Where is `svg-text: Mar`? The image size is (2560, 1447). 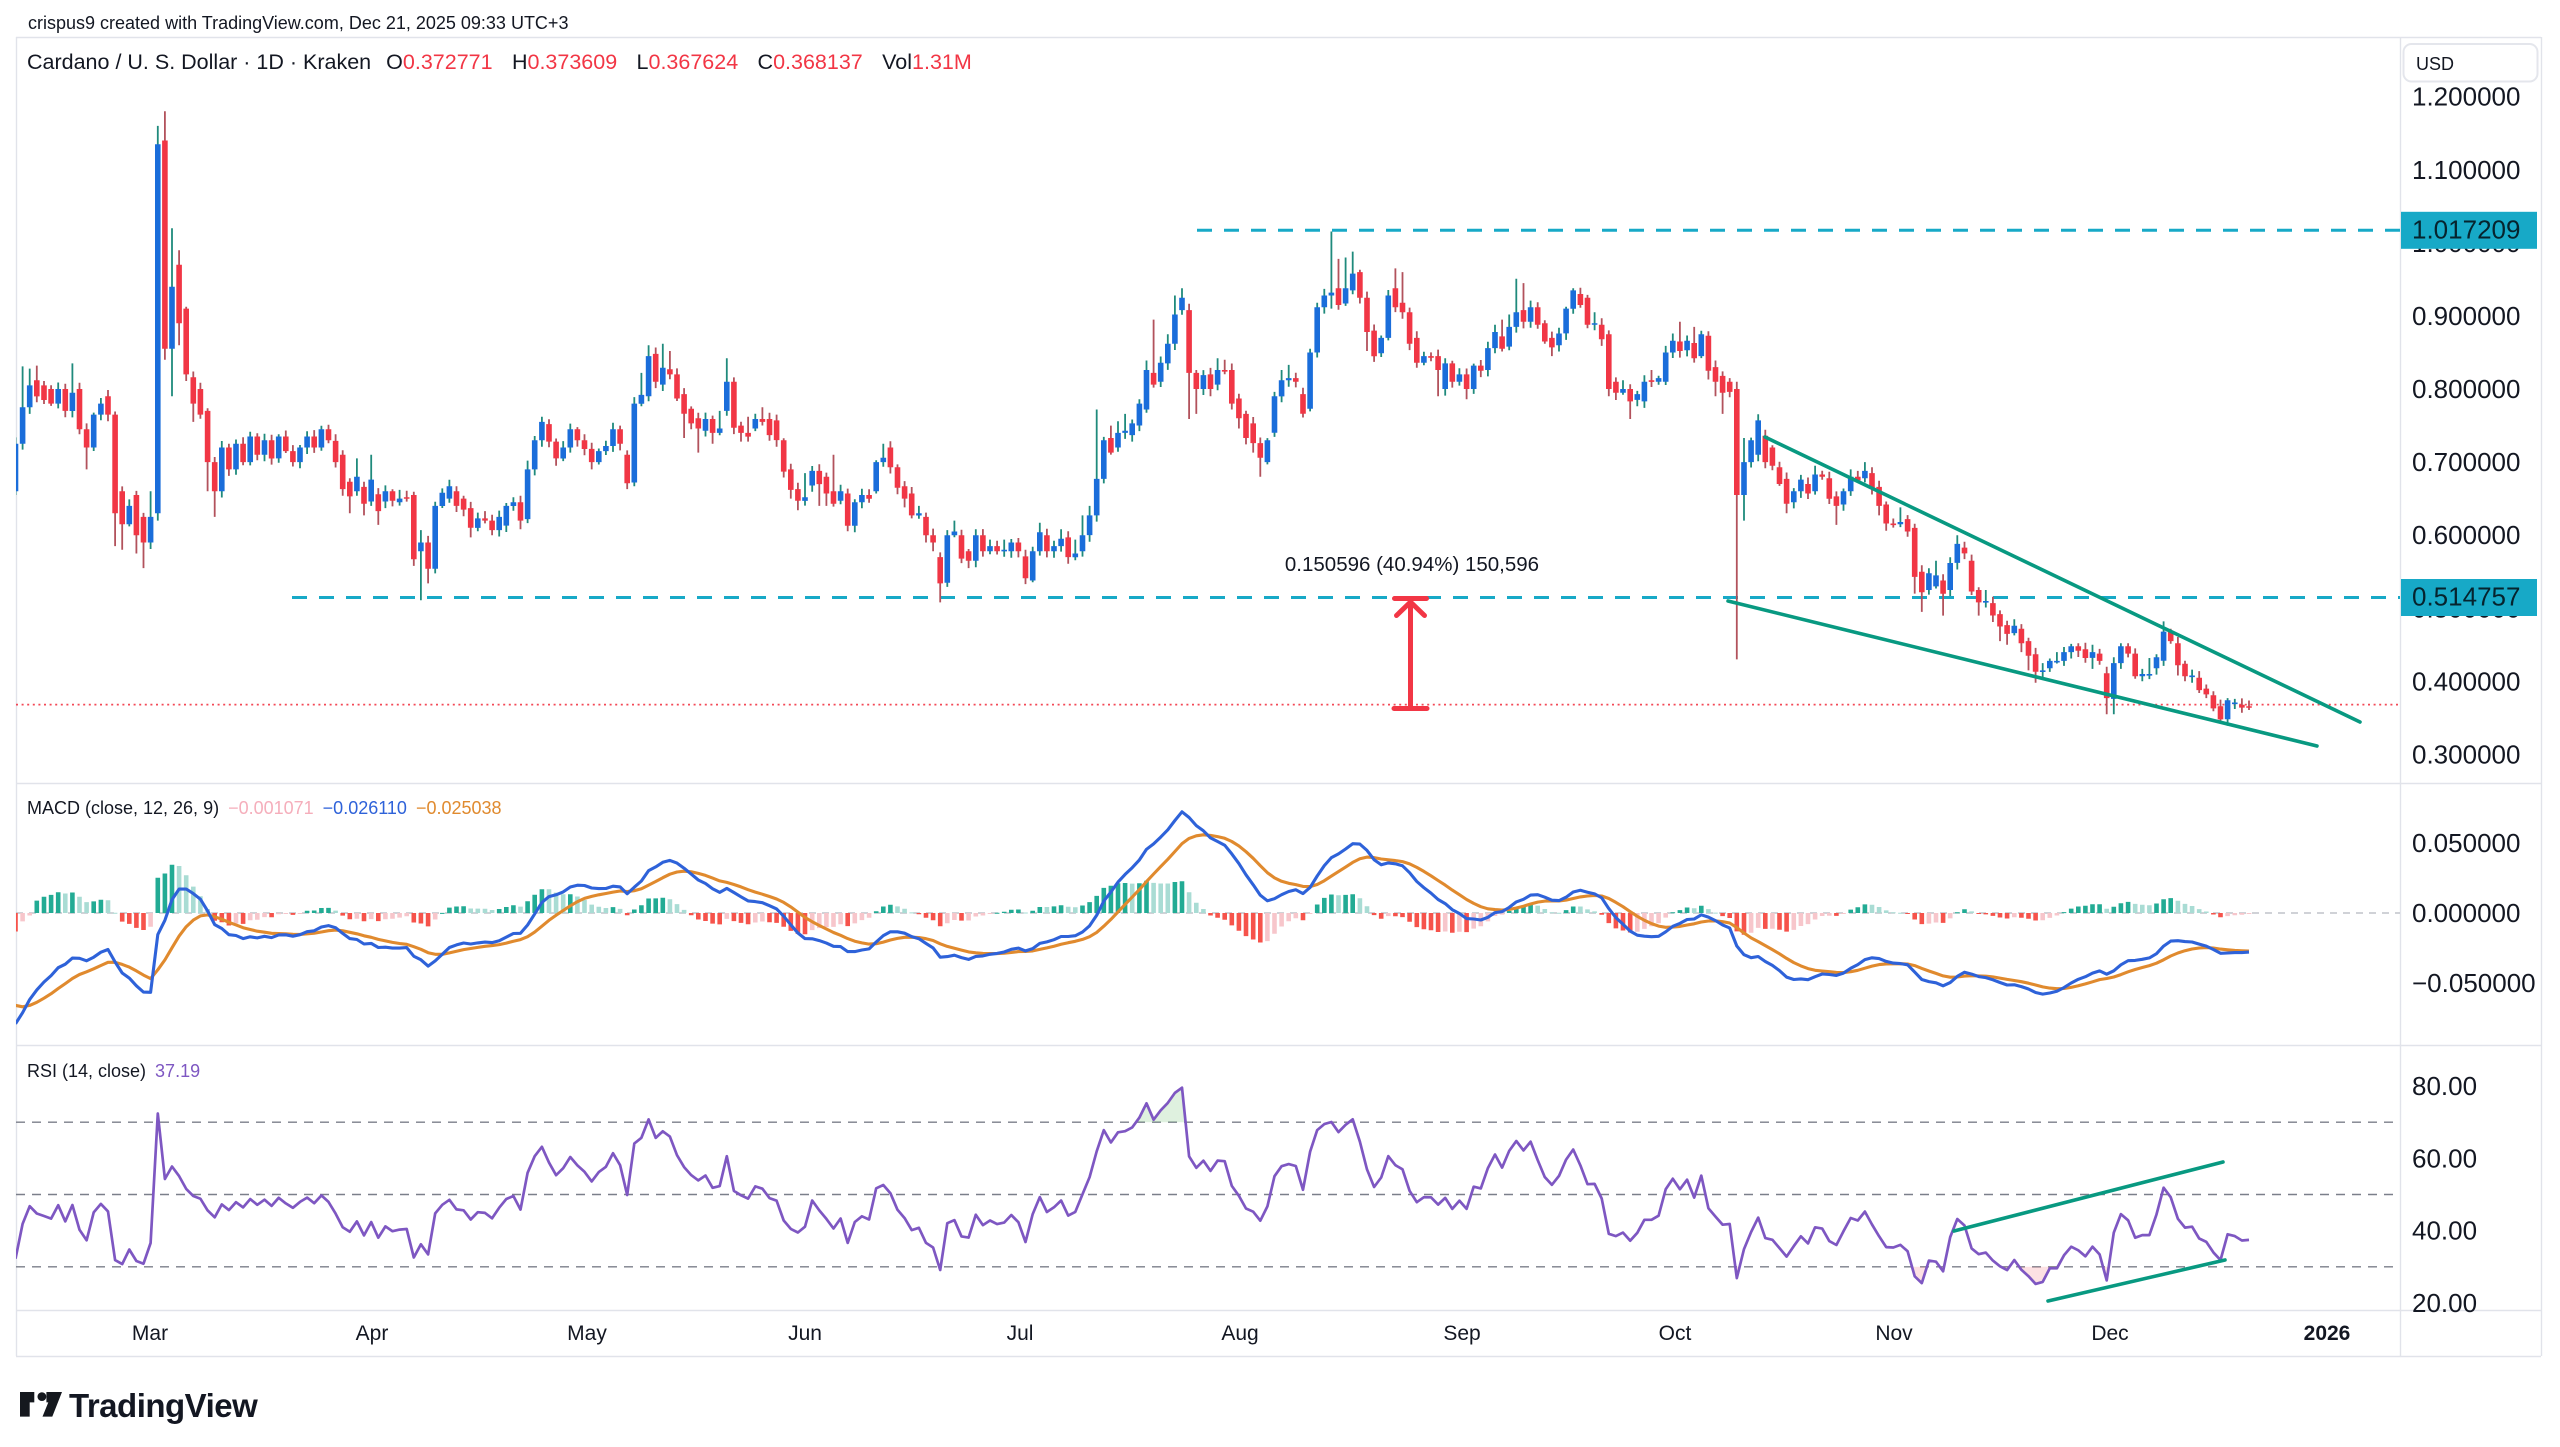
svg-text: Mar is located at coordinates (150, 1333).